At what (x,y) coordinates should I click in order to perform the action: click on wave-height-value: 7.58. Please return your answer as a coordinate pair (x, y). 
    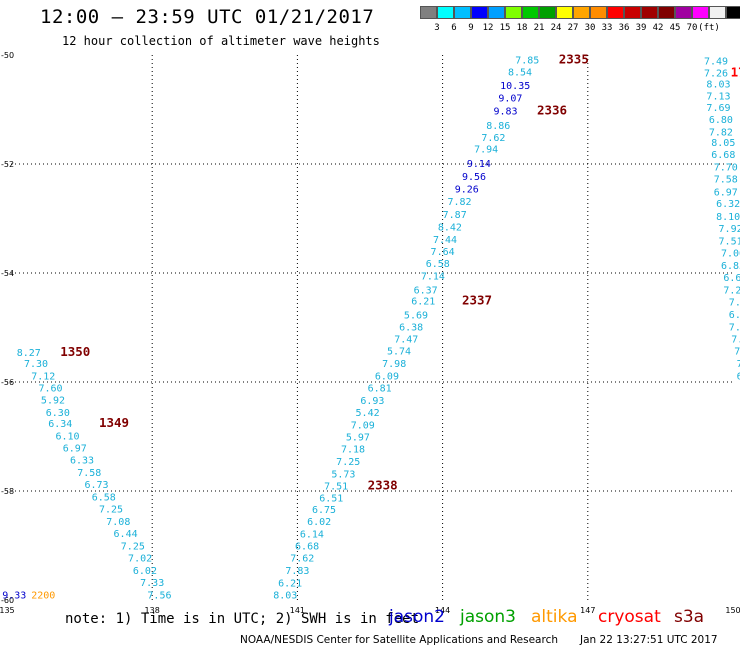
    Looking at the image, I should click on (89, 473).